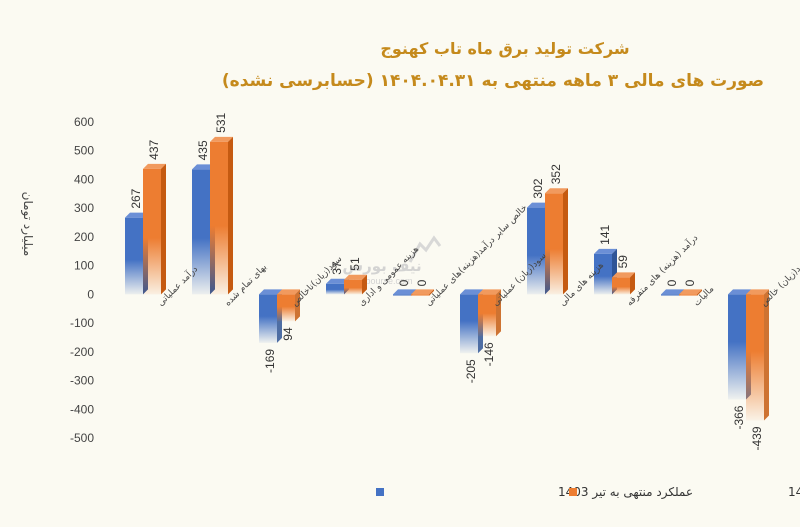 Image resolution: width=800 pixels, height=527 pixels. What do you see at coordinates (82, 381) in the screenshot?
I see `y-tick-label: -300` at bounding box center [82, 381].